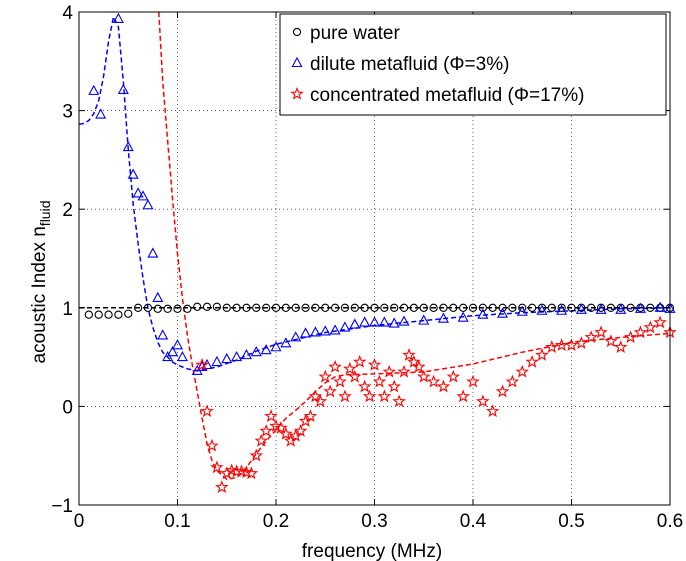 Image resolution: width=686 pixels, height=561 pixels. Describe the element at coordinates (67, 407) in the screenshot. I see `y-tick-label: 0` at that location.